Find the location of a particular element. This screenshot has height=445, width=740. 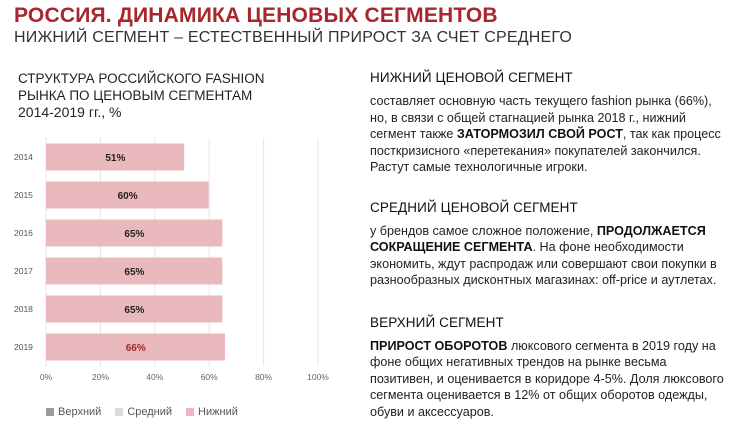

data-label: 66% is located at coordinates (136, 348).